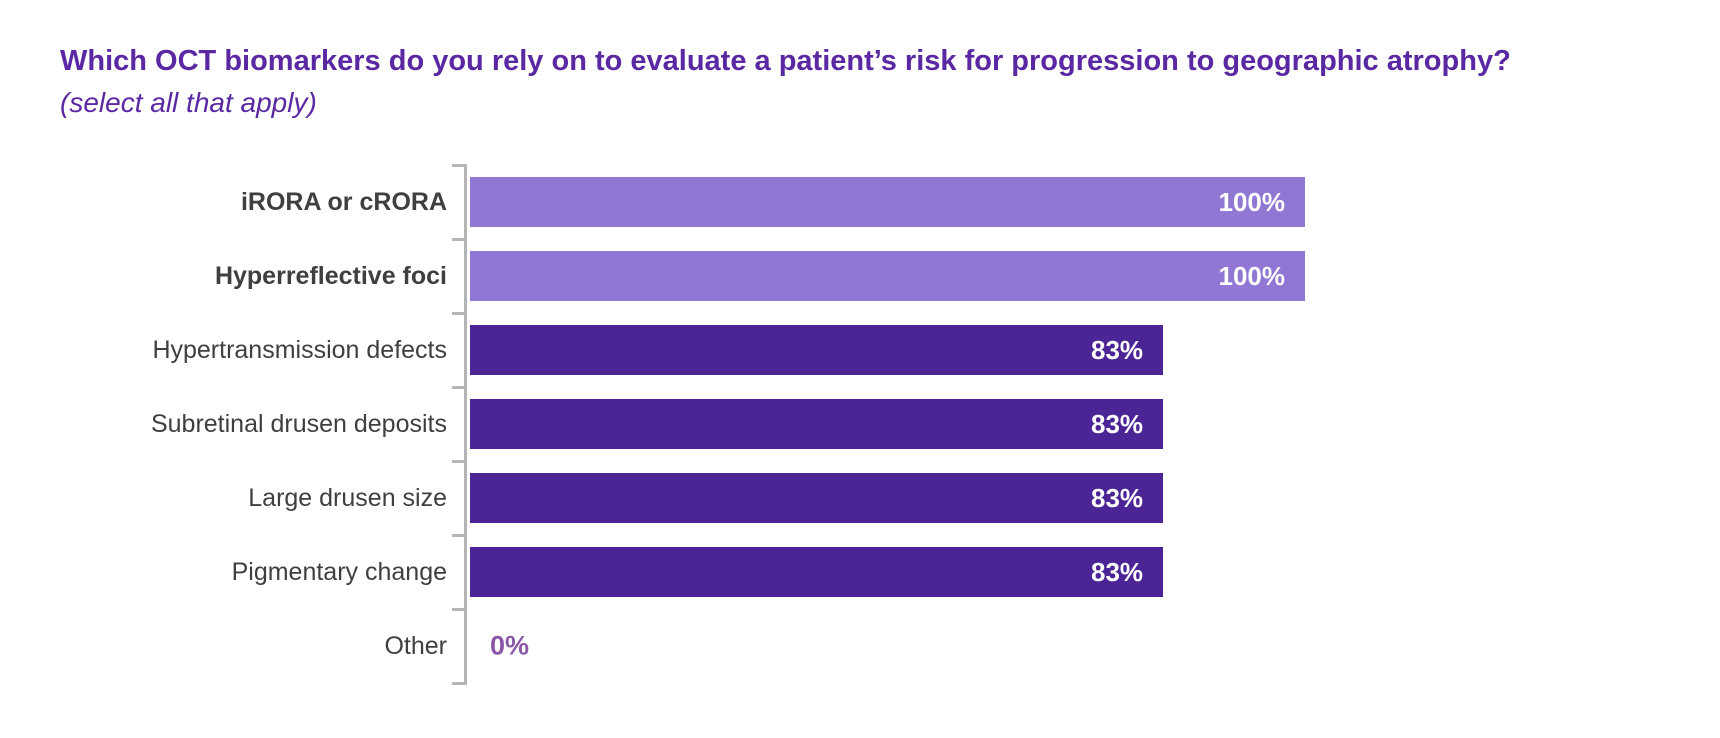 Image resolution: width=1720 pixels, height=738 pixels. I want to click on category-label: Subretinal drusen deposits, so click(298, 423).